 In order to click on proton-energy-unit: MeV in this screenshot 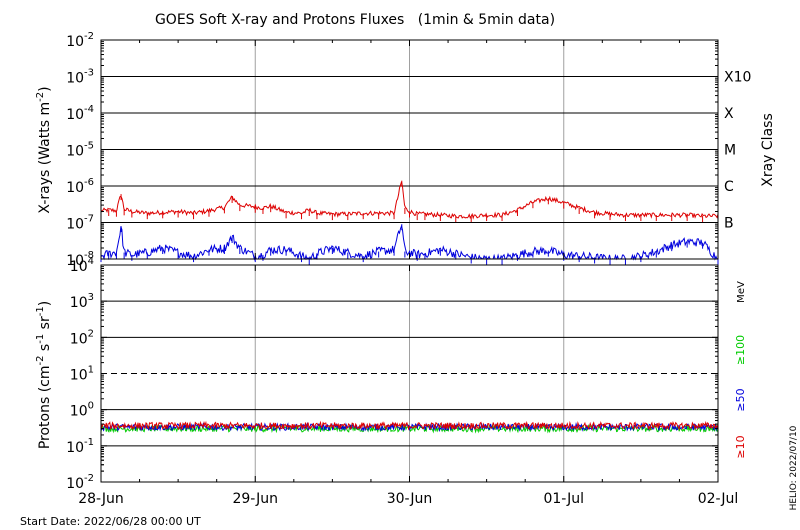, I will do `click(741, 292)`.